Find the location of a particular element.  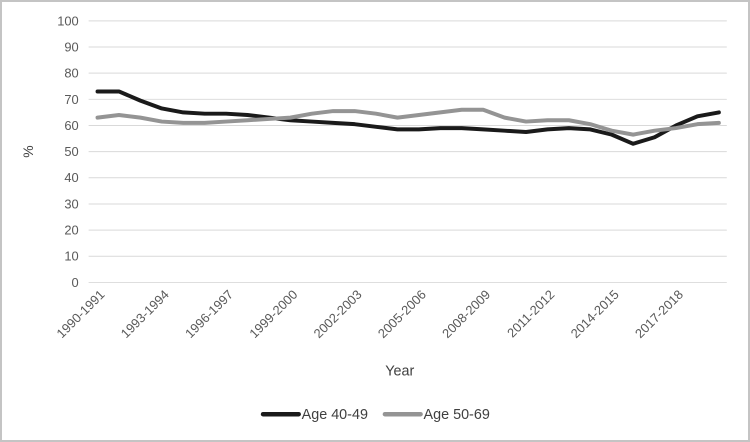

y-tick-label: 30 is located at coordinates (71, 203).